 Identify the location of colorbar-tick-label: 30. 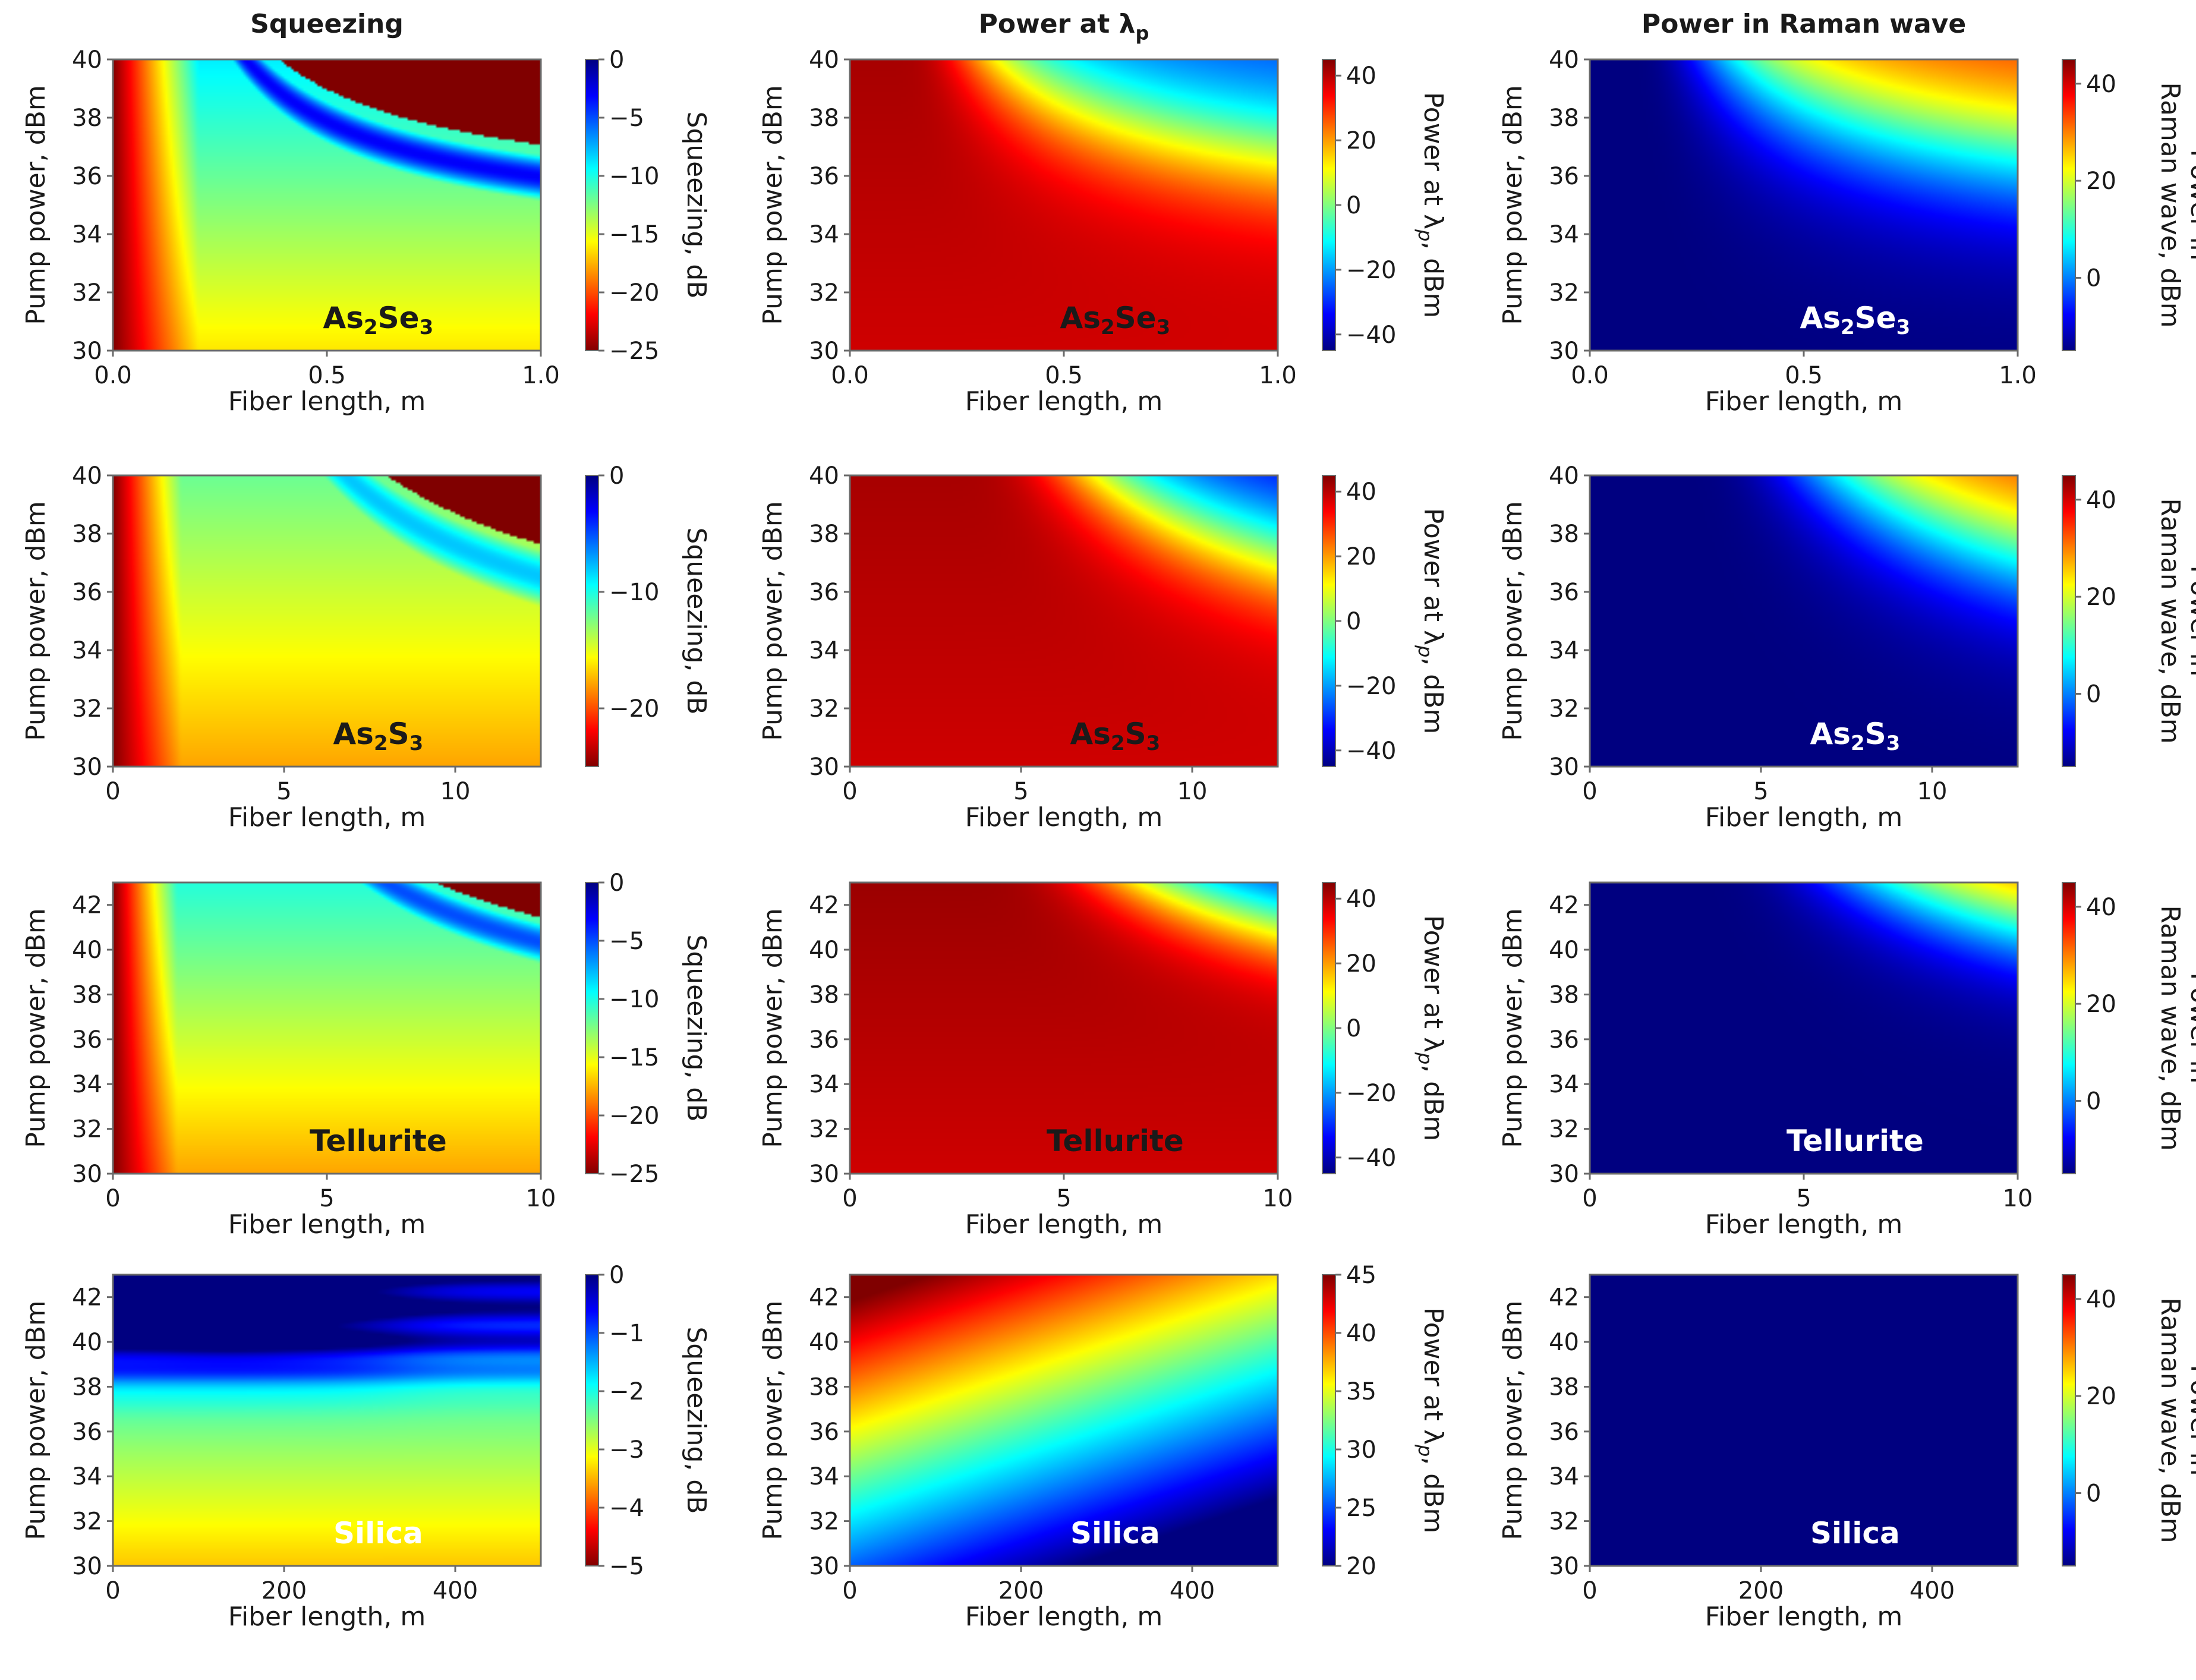
(1361, 1450).